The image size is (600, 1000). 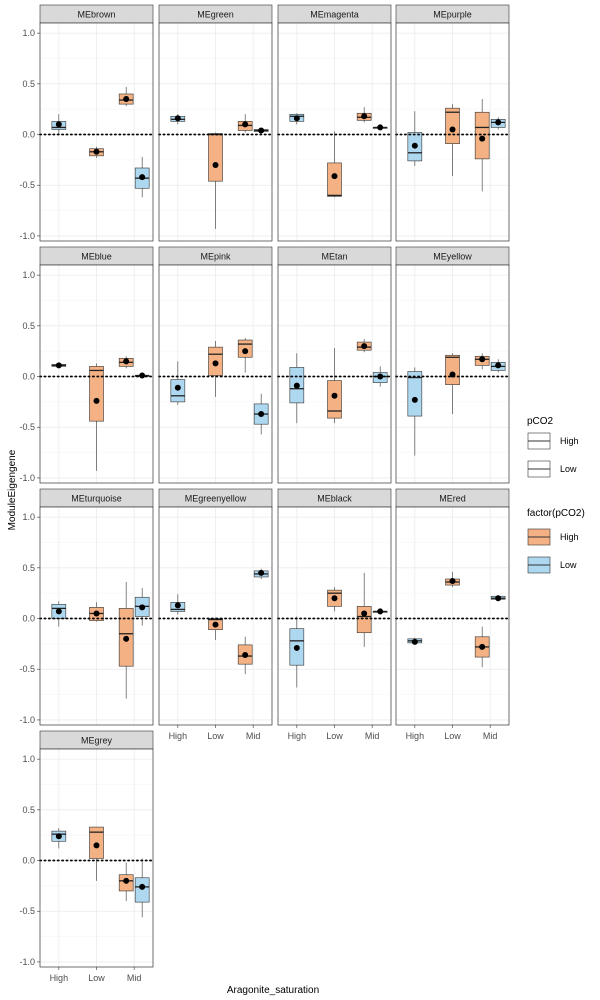 What do you see at coordinates (452, 257) in the screenshot?
I see `facet-strip-label: MEyellow` at bounding box center [452, 257].